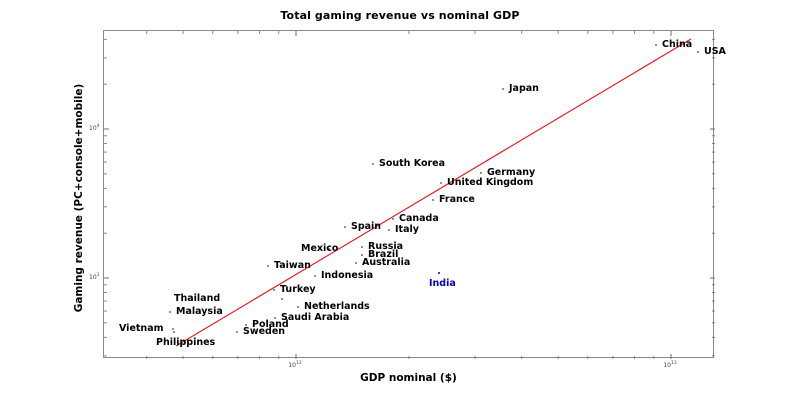 The height and width of the screenshot is (408, 800). Describe the element at coordinates (270, 324) in the screenshot. I see `data-point-label: Poland` at that location.